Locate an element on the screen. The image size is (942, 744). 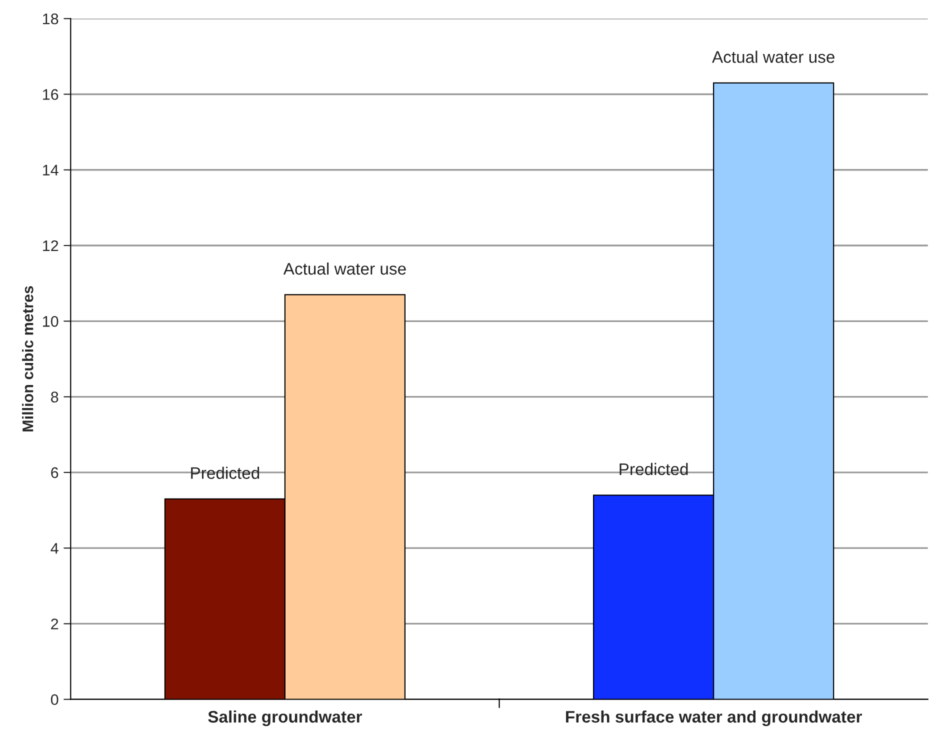
y-tick-label: 2 is located at coordinates (54, 624).